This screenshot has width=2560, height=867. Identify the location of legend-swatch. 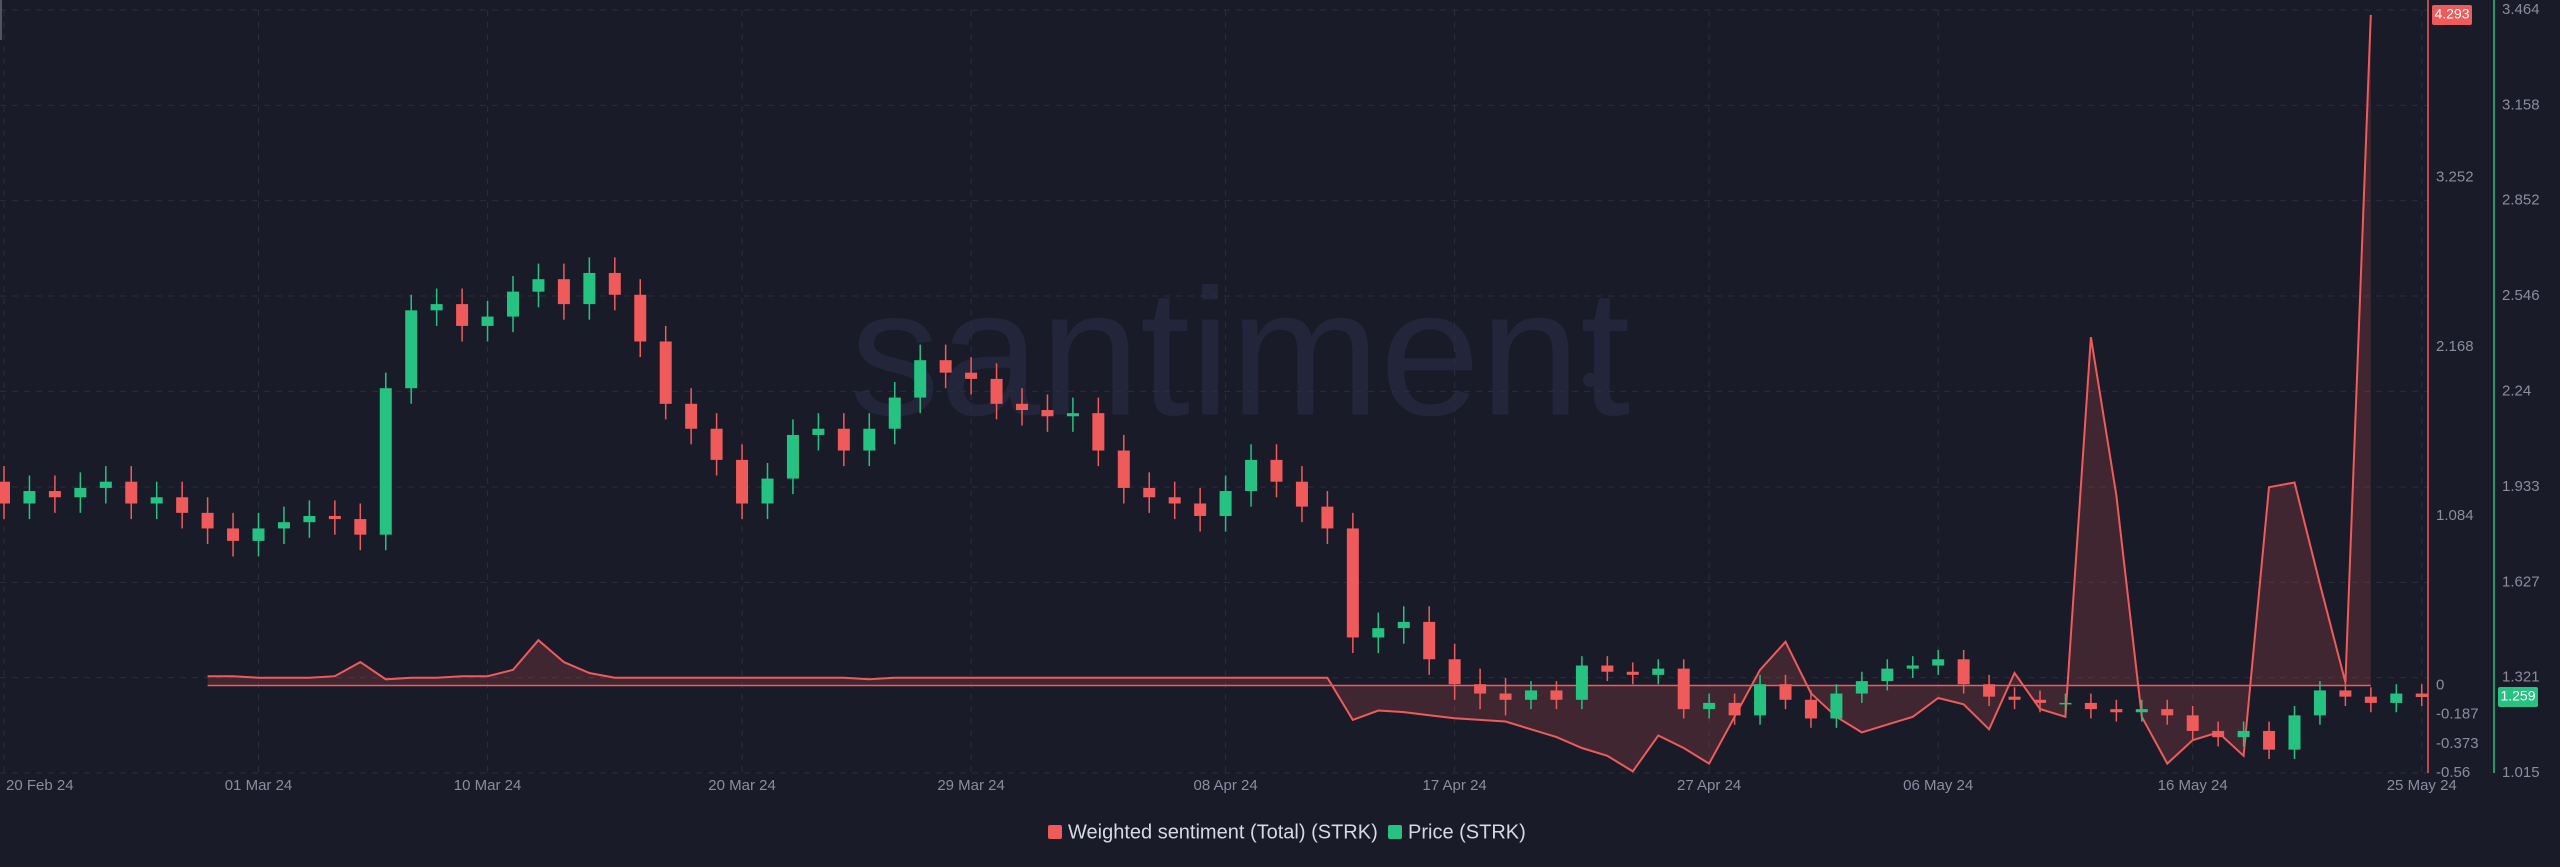
(1395, 832).